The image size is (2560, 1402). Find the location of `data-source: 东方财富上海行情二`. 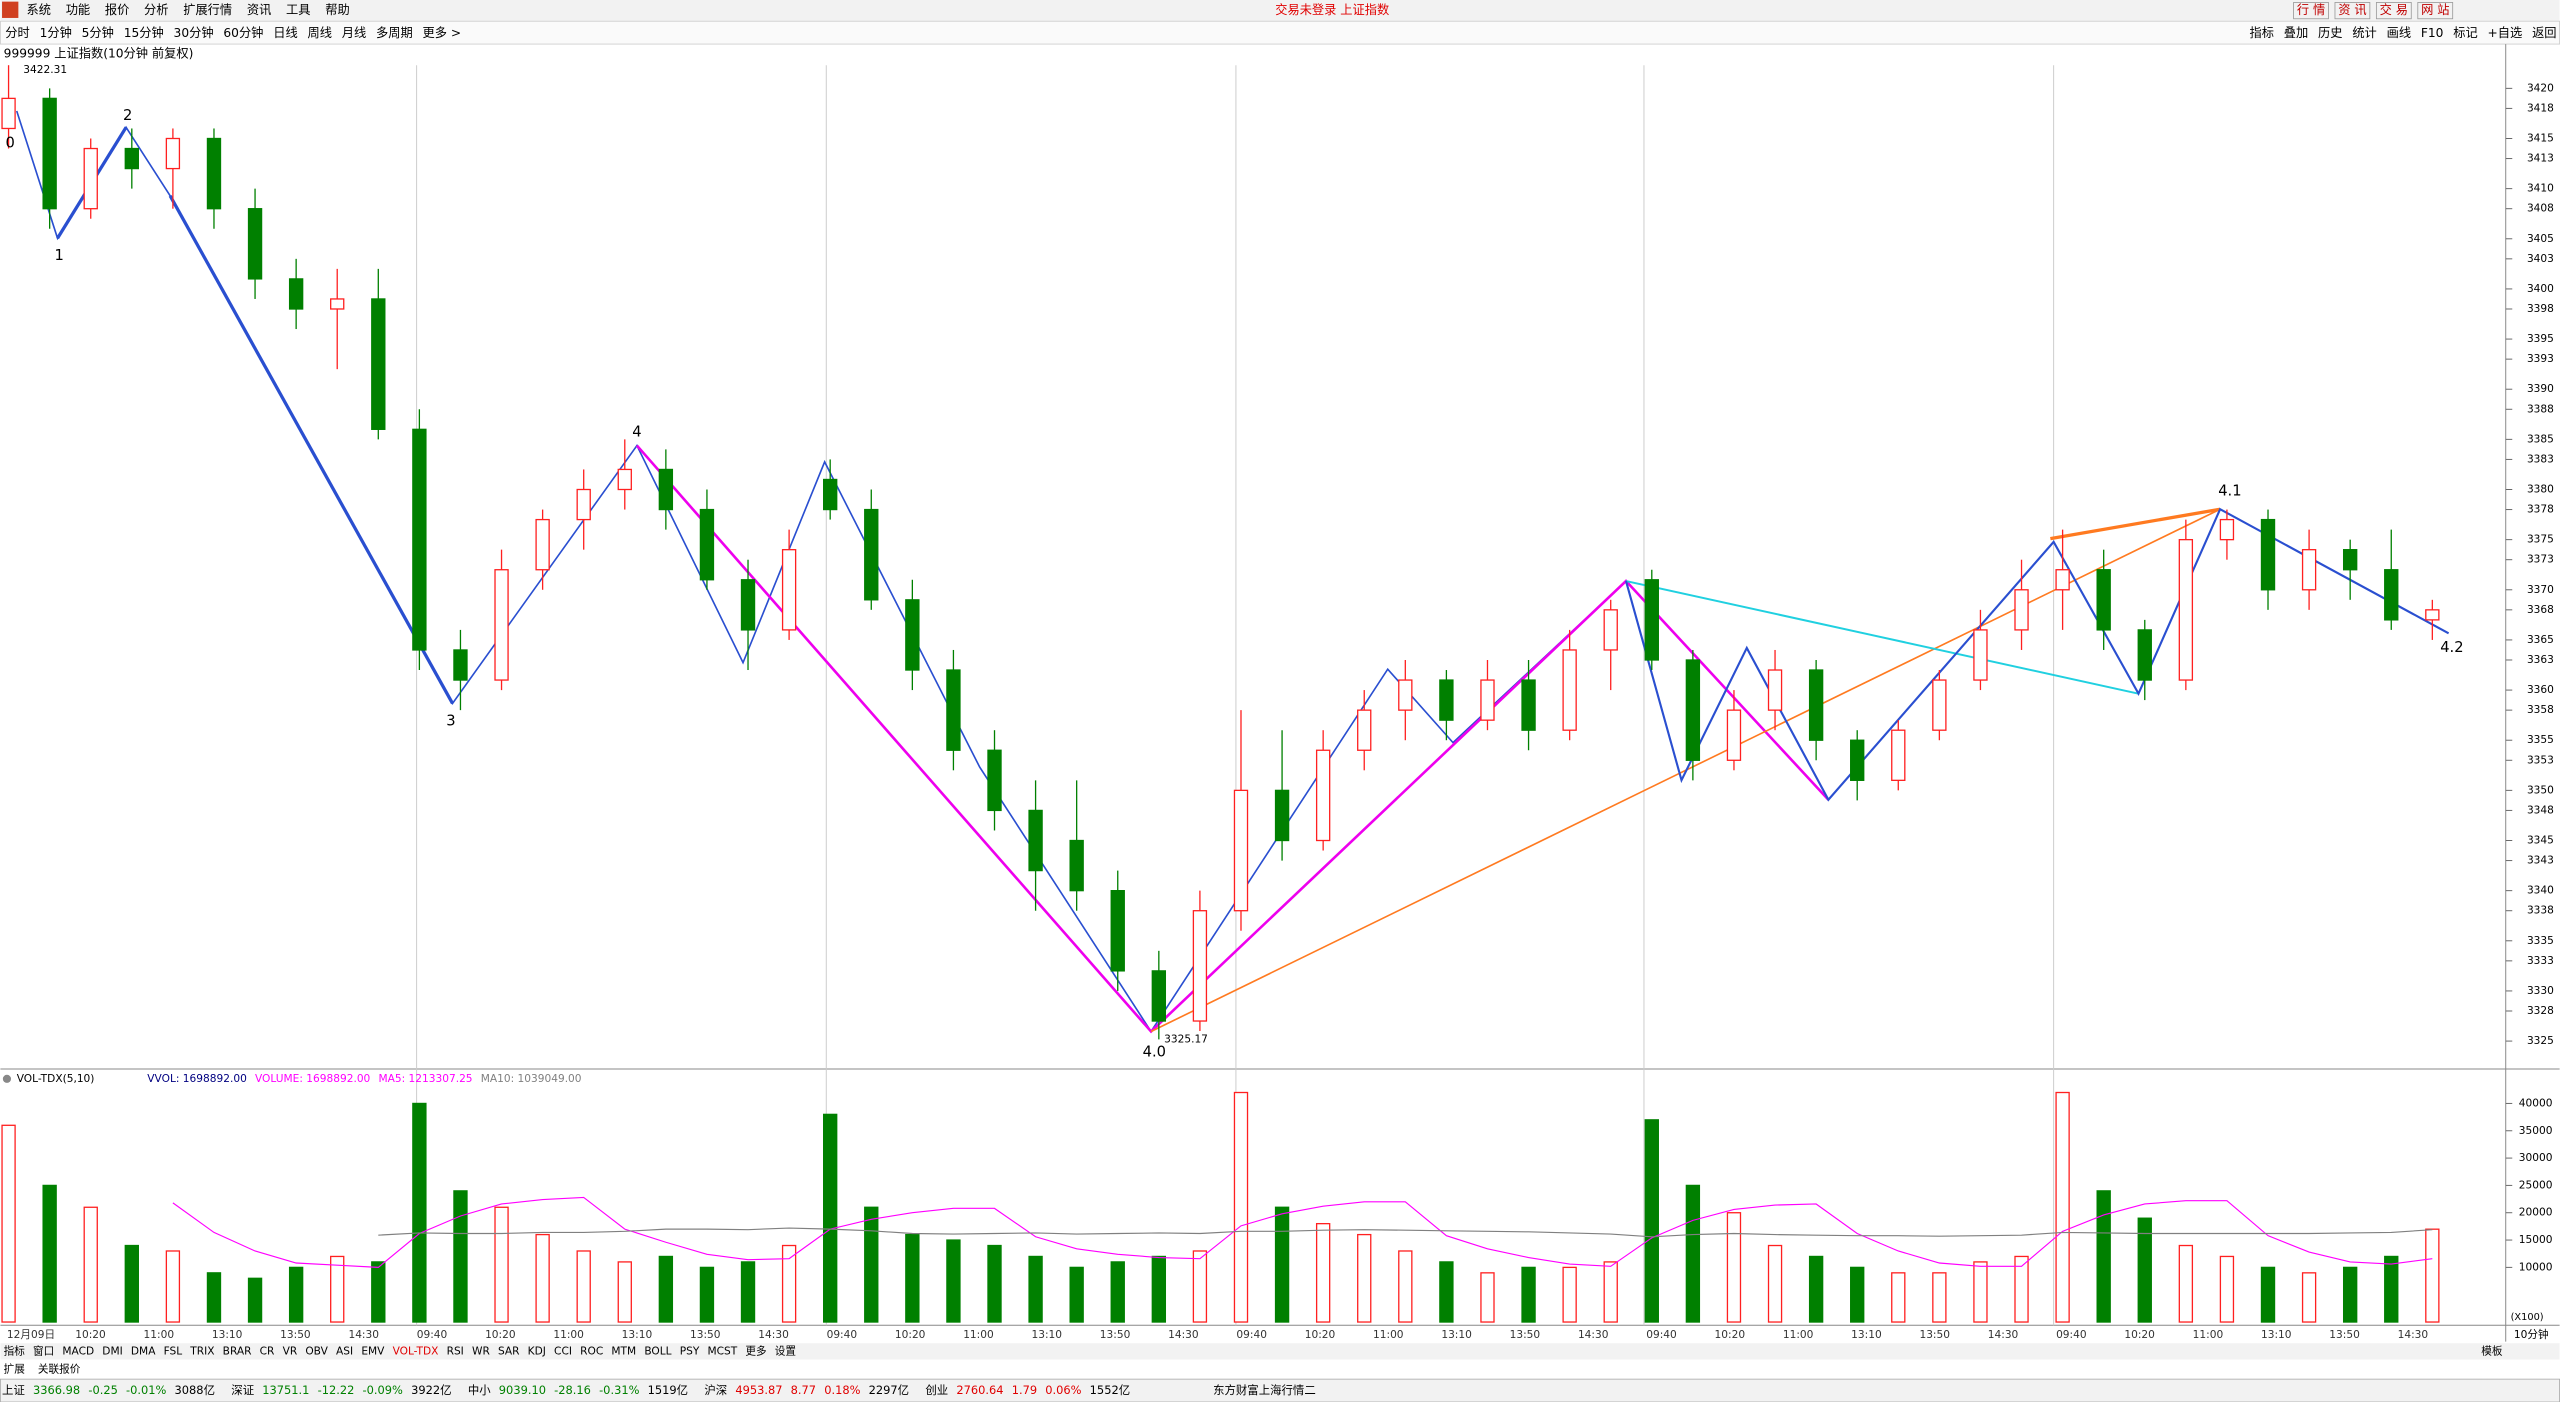

data-source: 东方财富上海行情二 is located at coordinates (1264, 1390).